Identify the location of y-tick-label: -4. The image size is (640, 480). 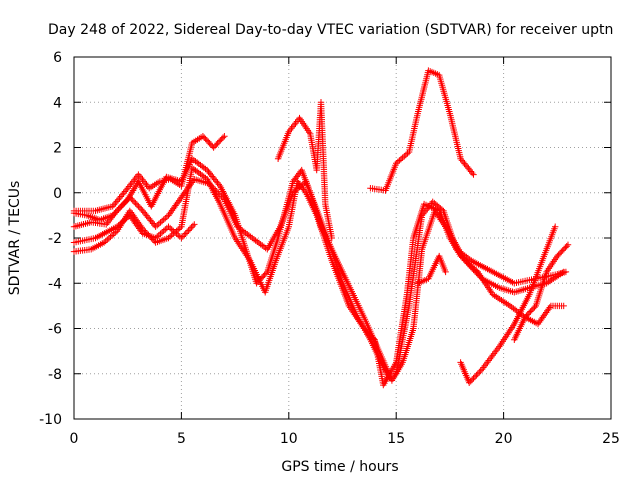
(55, 284).